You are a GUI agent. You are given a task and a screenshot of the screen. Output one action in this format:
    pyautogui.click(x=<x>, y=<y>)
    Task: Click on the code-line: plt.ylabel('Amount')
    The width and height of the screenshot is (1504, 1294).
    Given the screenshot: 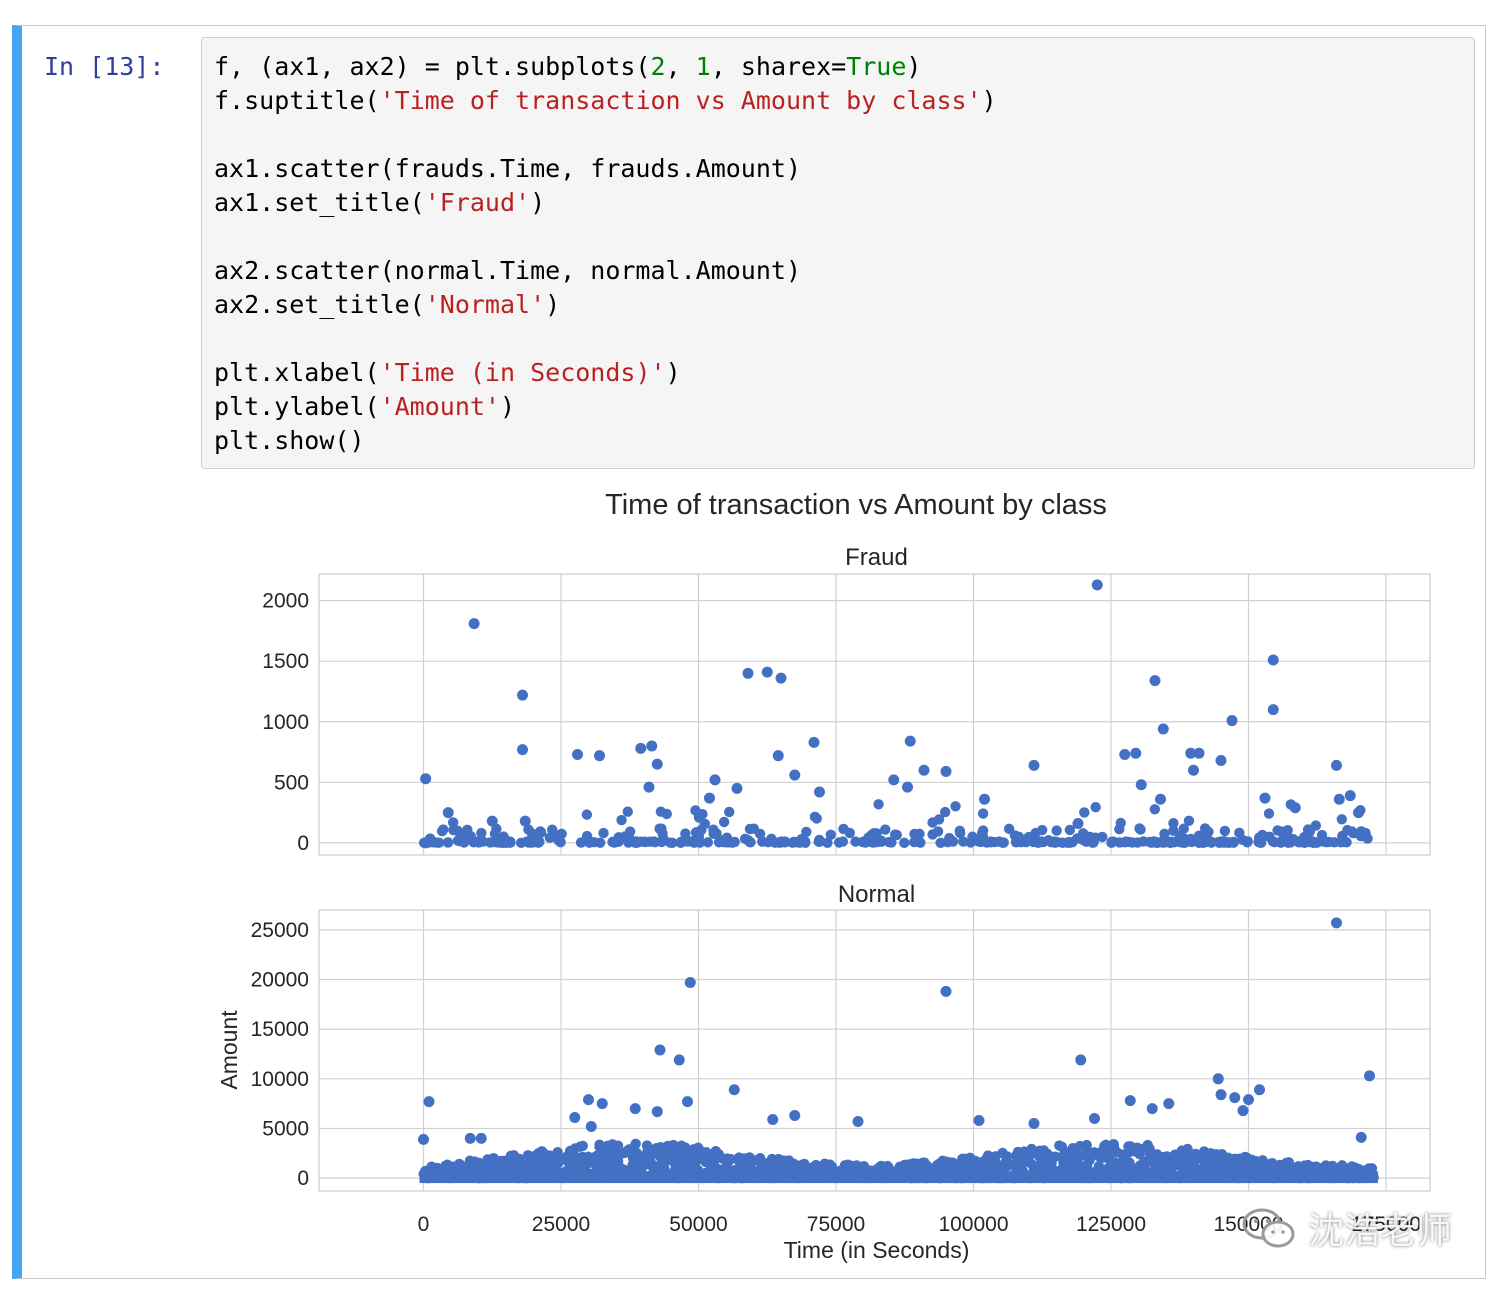 What is the action you would take?
    pyautogui.click(x=844, y=407)
    